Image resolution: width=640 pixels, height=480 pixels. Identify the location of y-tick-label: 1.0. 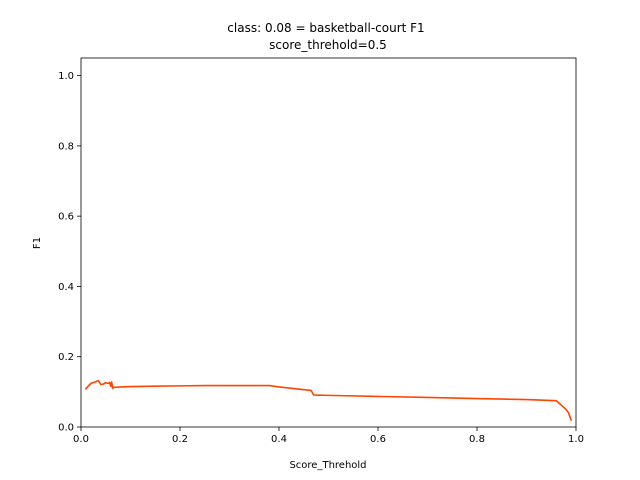
(66, 76).